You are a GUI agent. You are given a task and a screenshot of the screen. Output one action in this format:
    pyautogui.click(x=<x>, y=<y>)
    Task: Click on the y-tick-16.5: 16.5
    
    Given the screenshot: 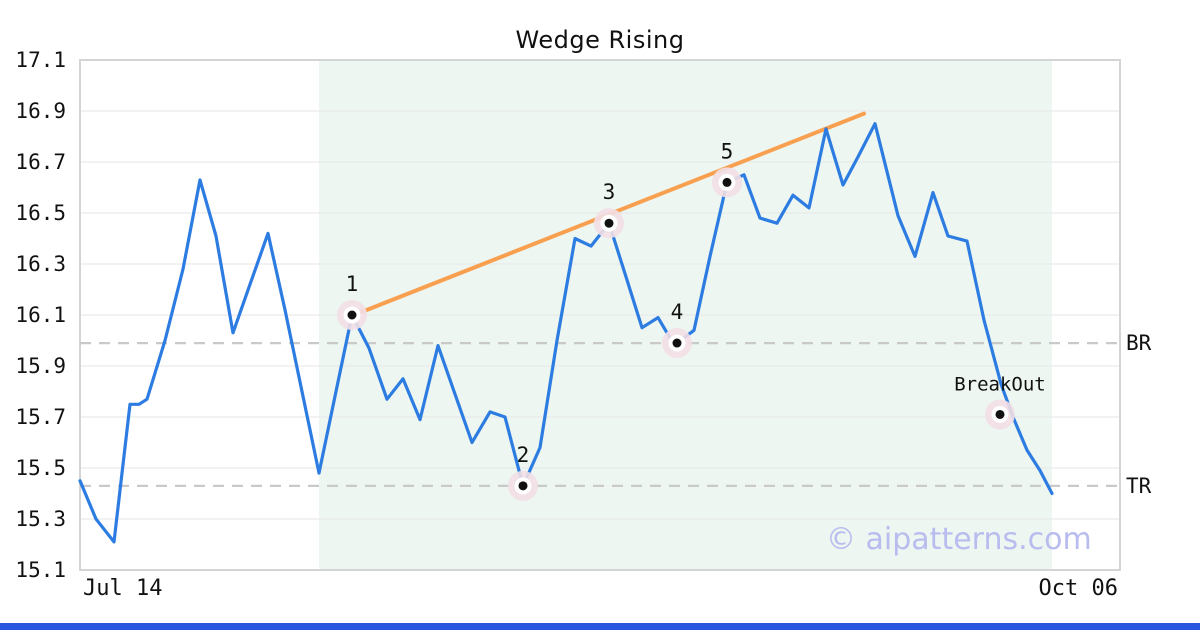 What is the action you would take?
    pyautogui.click(x=40, y=213)
    